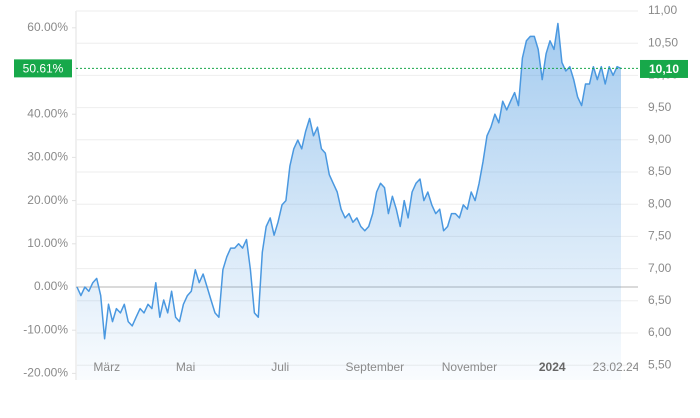 The image size is (700, 418). Describe the element at coordinates (552, 367) in the screenshot. I see `x-tick-label: 2024` at that location.